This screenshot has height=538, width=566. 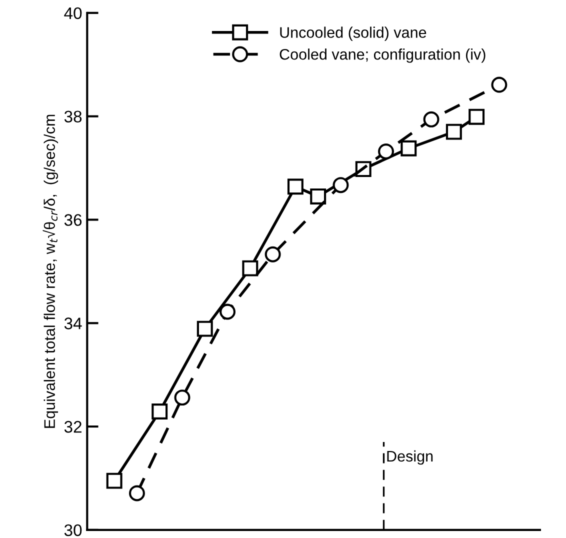 I want to click on y-tick-label: 34, so click(x=73, y=324).